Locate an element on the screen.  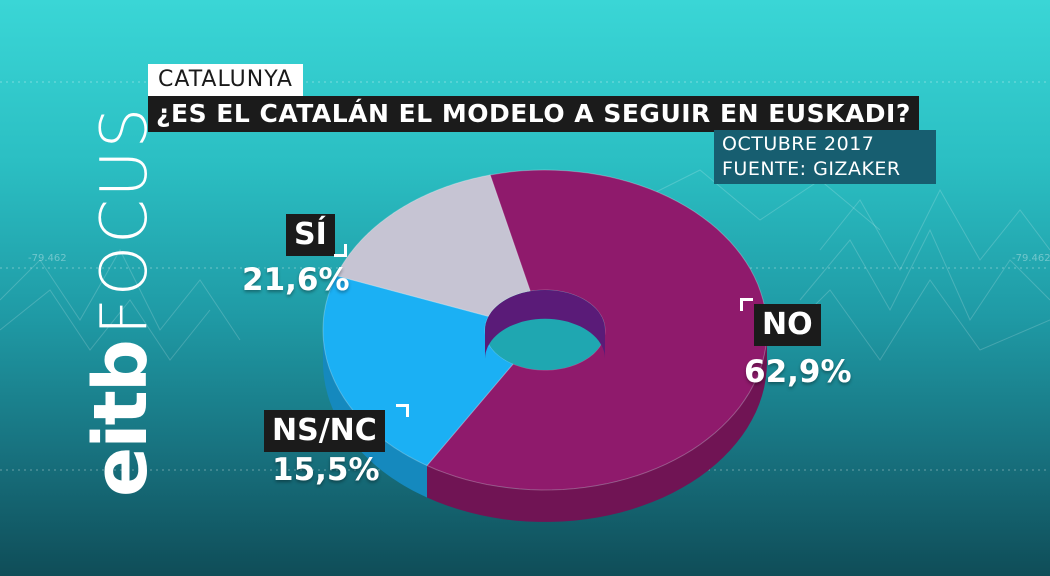
label-si: SÍ is located at coordinates (310, 235).